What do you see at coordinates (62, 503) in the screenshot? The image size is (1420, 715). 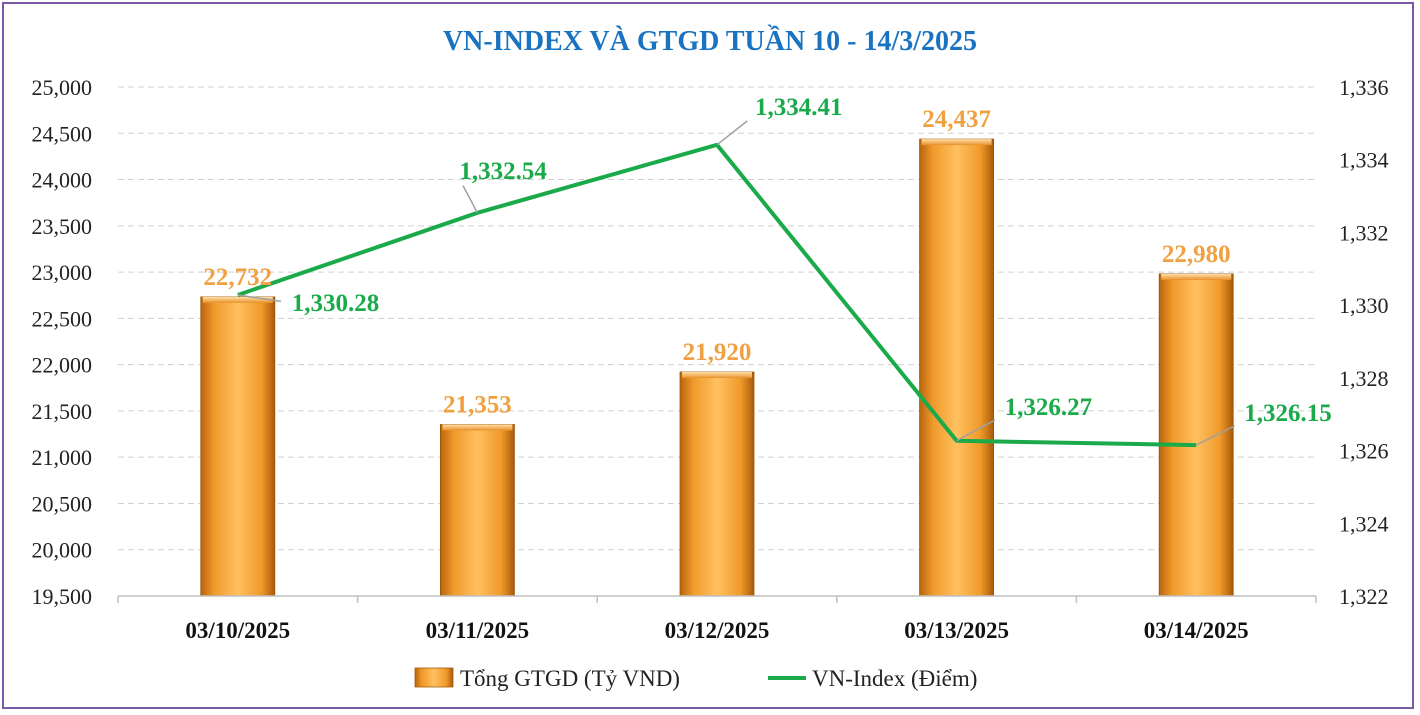 I see `left-tick-label: 20,500` at bounding box center [62, 503].